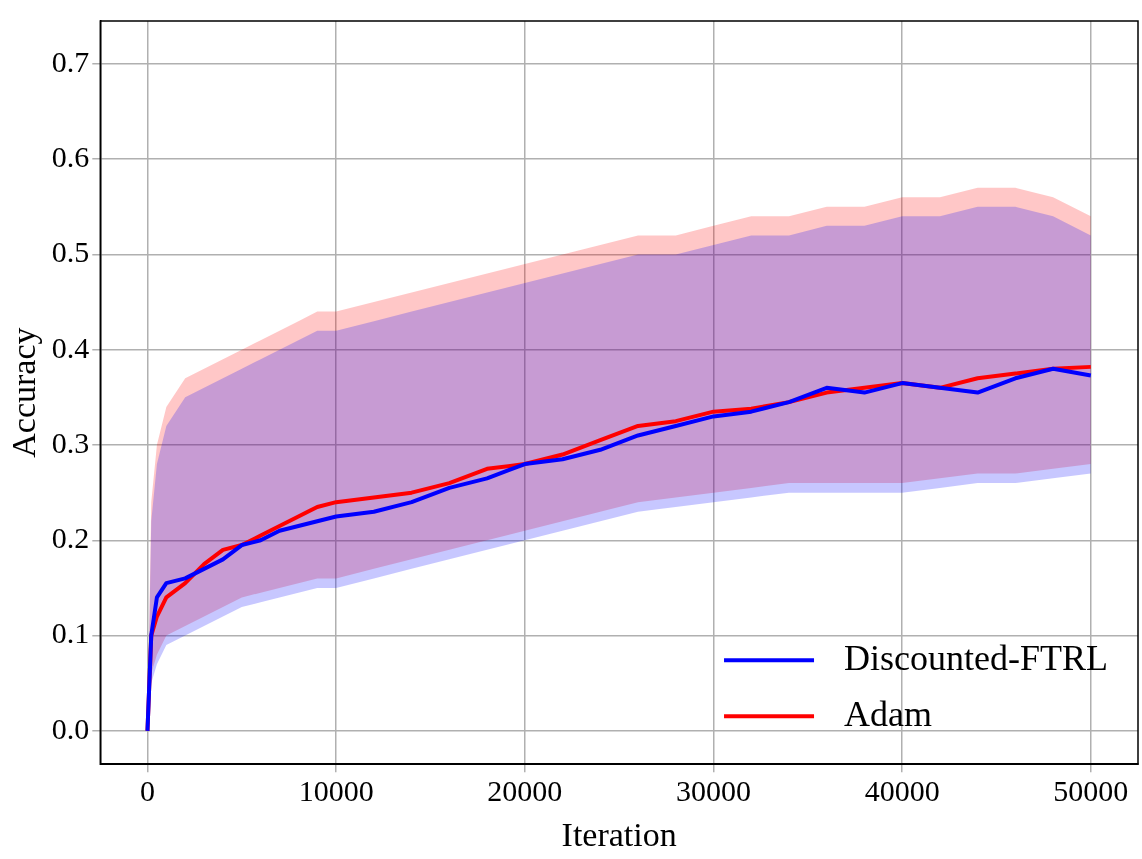  I want to click on y-tick-label: 0.6, so click(70, 157).